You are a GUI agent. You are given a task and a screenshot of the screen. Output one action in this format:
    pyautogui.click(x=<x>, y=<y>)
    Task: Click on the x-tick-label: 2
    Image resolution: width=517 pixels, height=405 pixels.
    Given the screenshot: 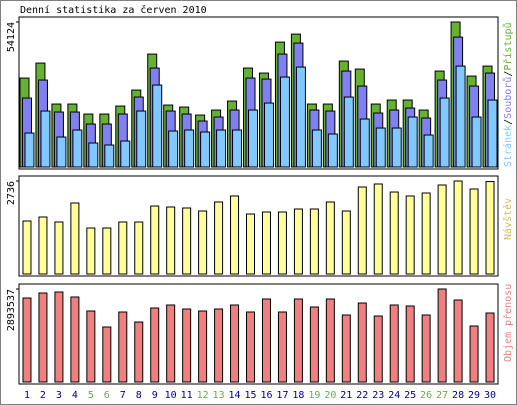 What is the action you would take?
    pyautogui.click(x=43, y=395)
    